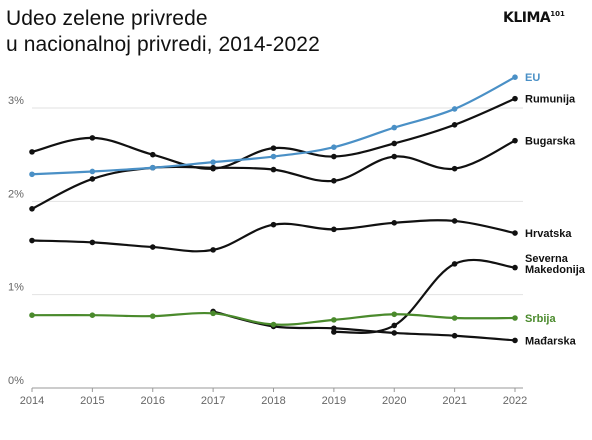 This screenshot has width=592, height=440. What do you see at coordinates (557, 14) in the screenshot?
I see `logo-superscript: 101` at bounding box center [557, 14].